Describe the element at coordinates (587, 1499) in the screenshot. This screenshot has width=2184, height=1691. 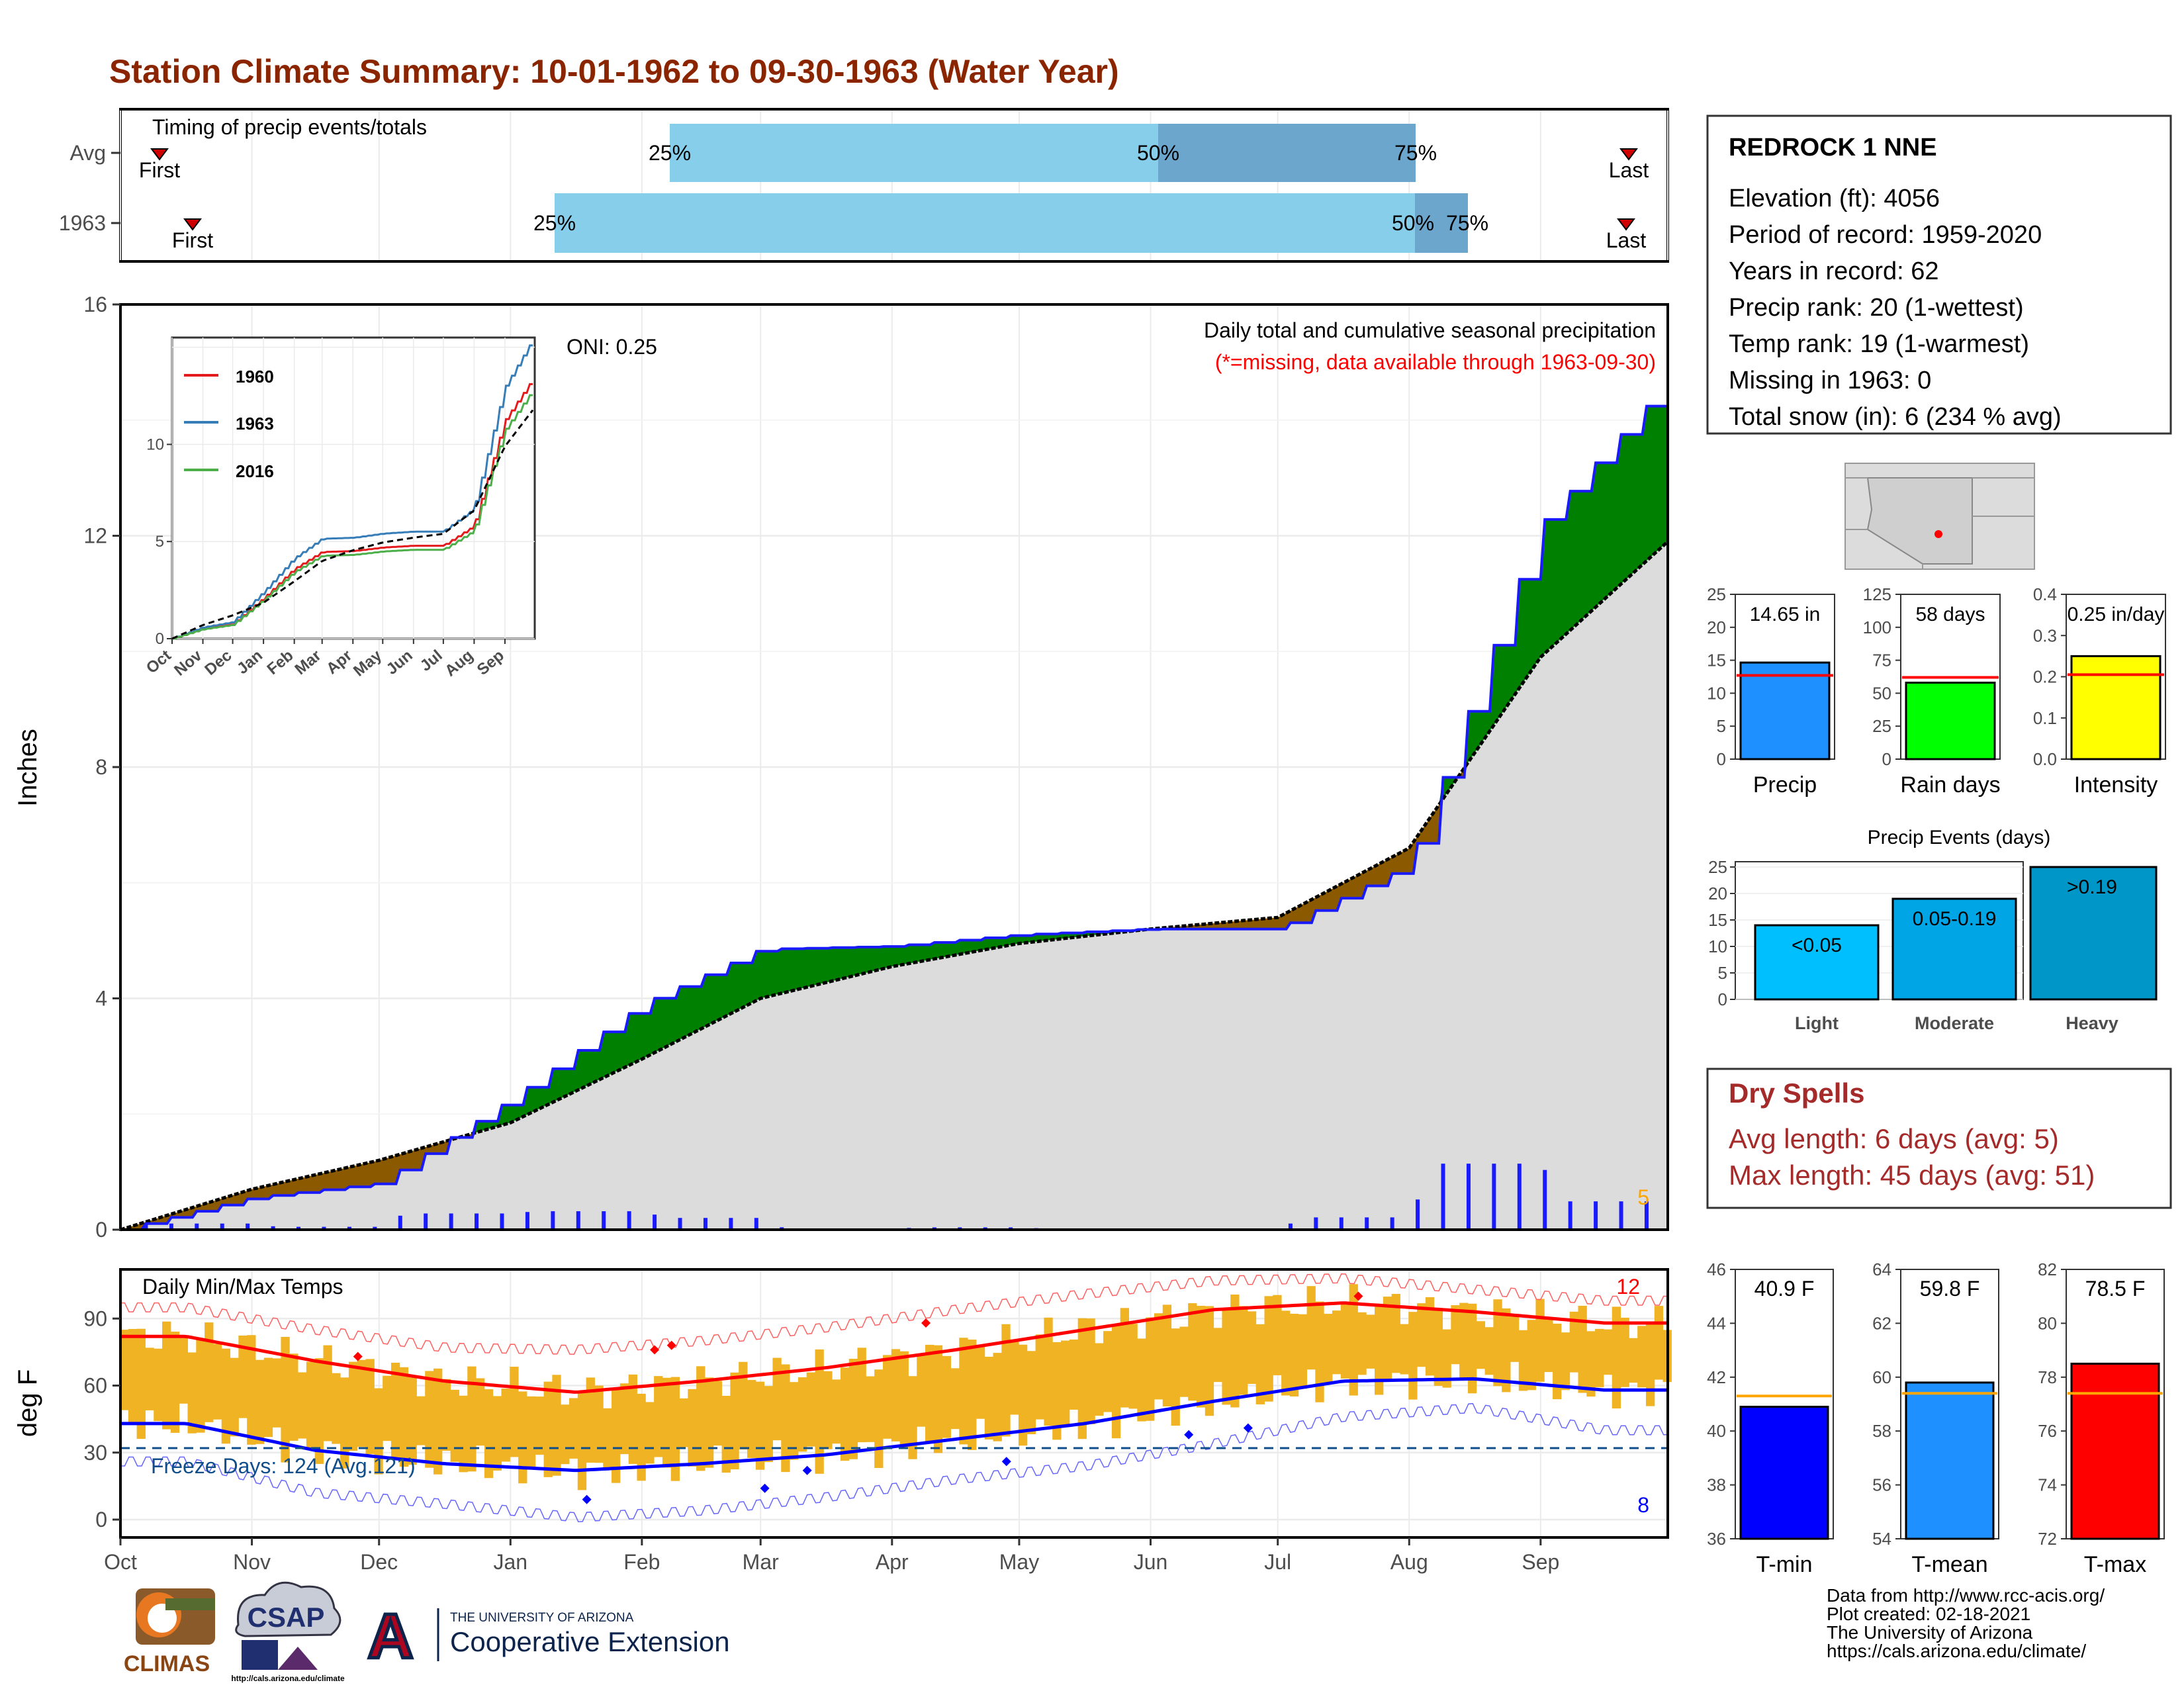
I see `record-low-marker` at that location.